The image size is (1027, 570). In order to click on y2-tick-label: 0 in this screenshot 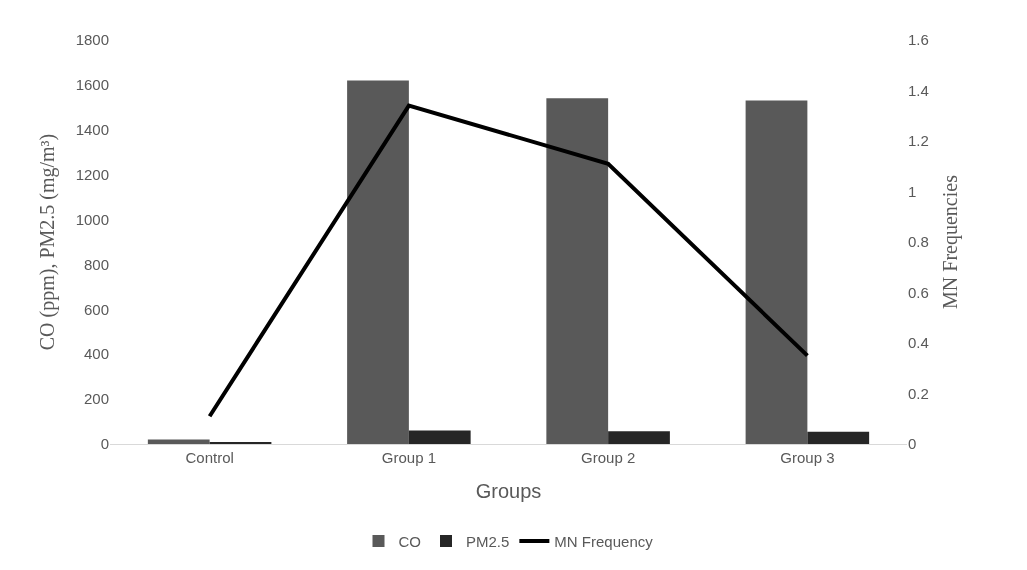, I will do `click(912, 444)`.